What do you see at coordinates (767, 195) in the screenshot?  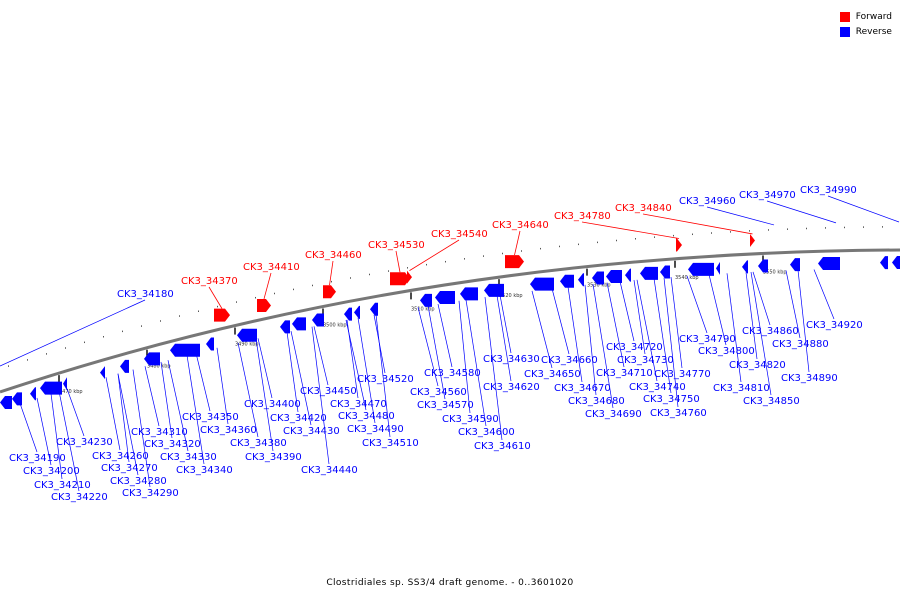 I see `reverse-gene-label: CK3_34970` at bounding box center [767, 195].